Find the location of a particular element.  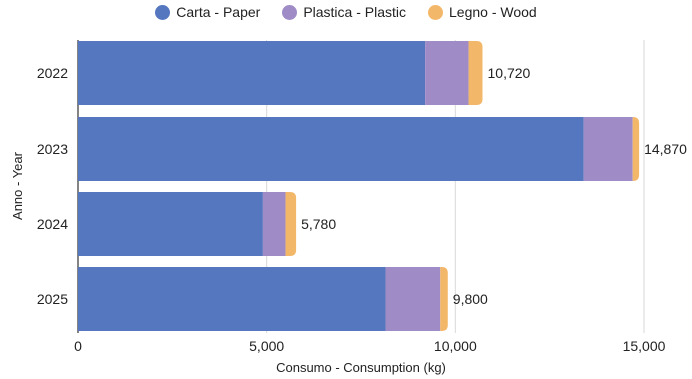

bar-total-label: 10,720 is located at coordinates (509, 73).